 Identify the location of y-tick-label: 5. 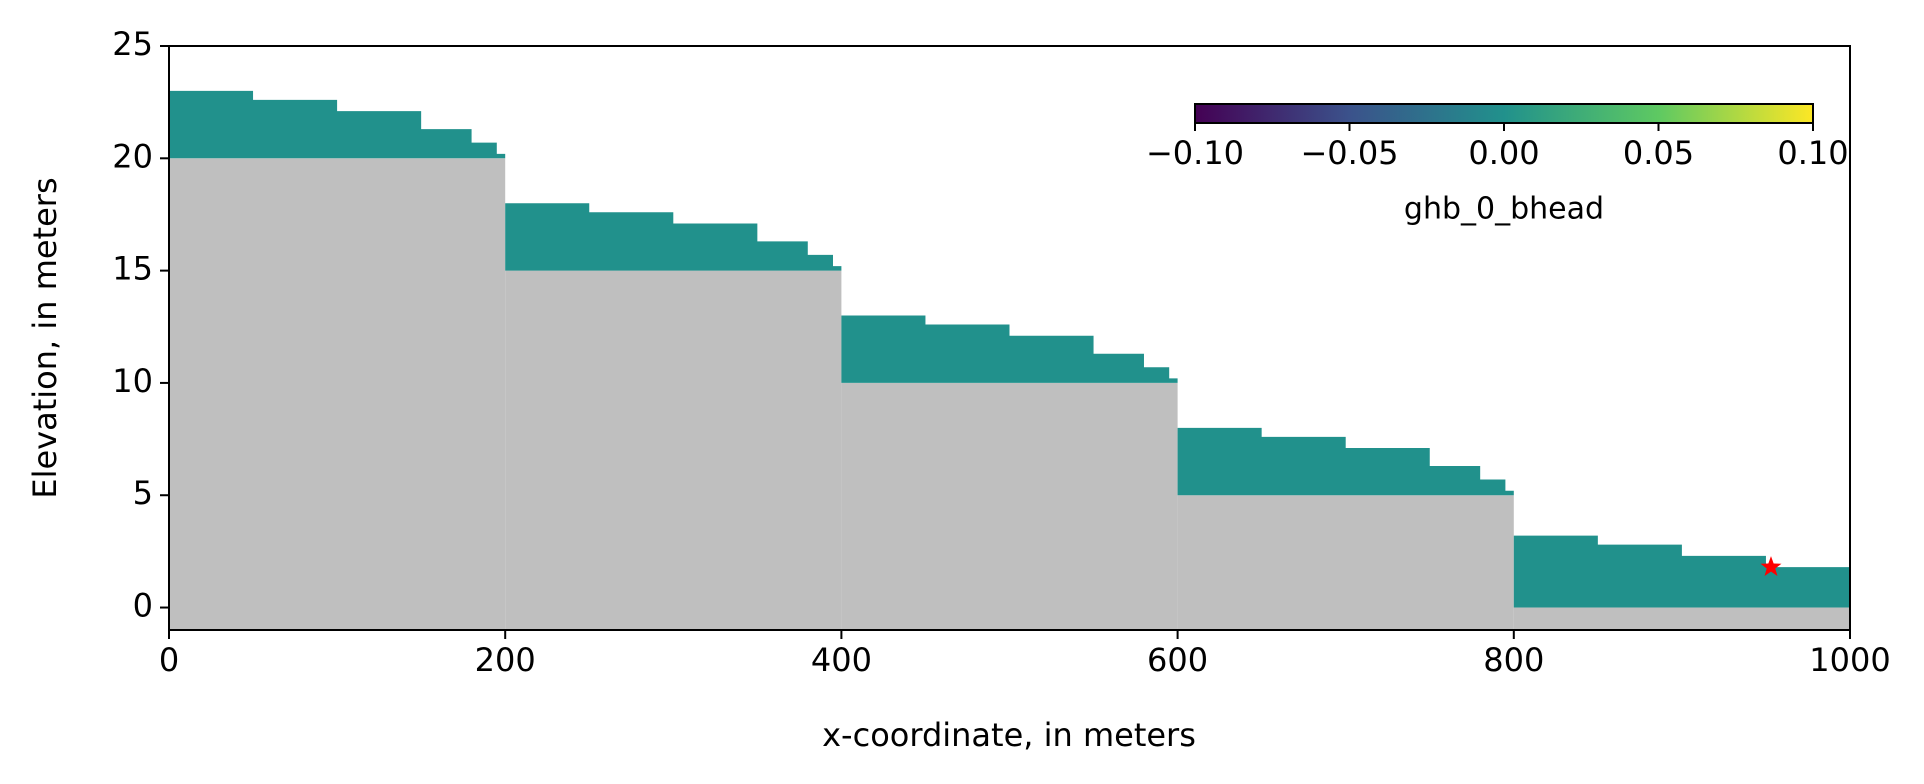
(143, 493).